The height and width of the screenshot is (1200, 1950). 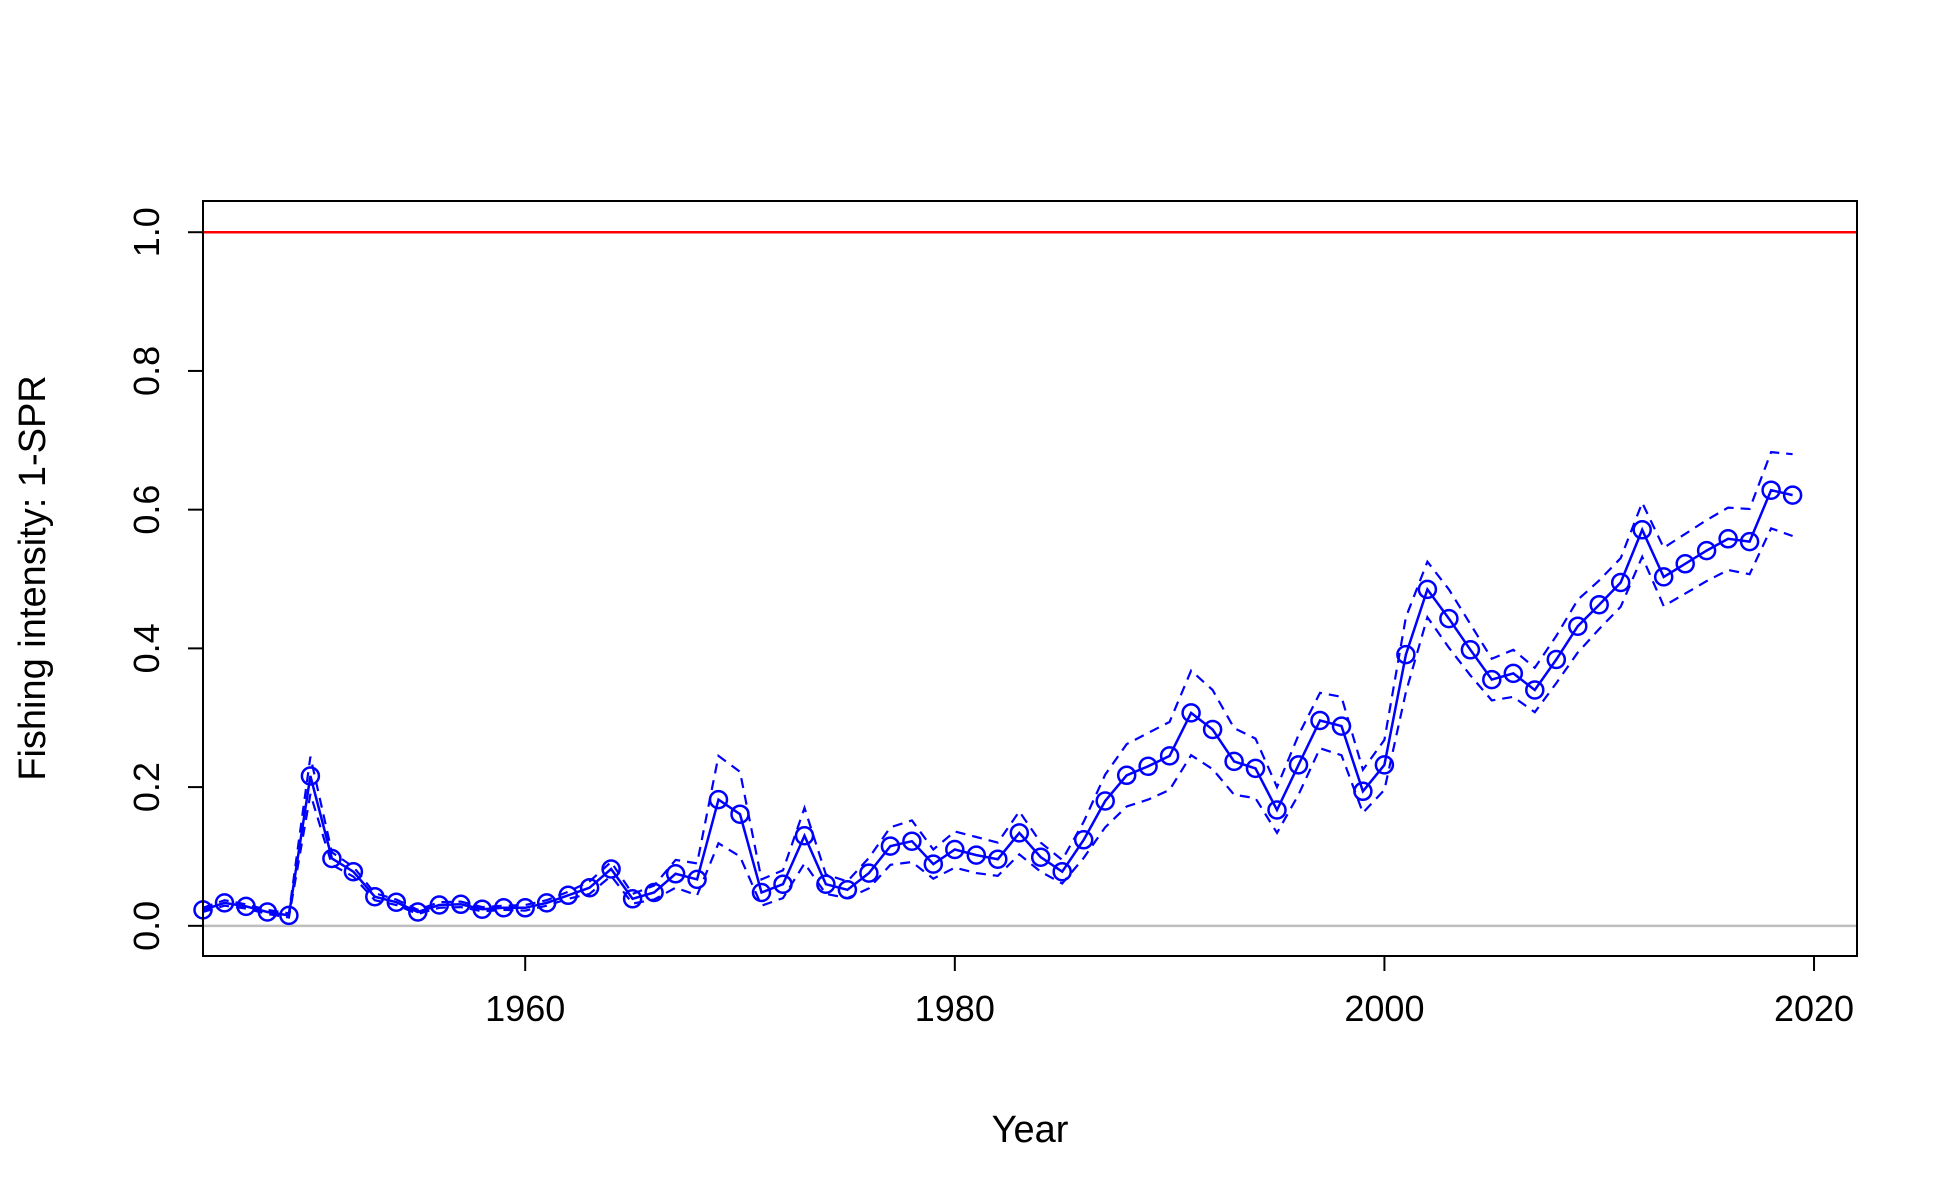 I want to click on y-axis: 0.0 0.2 0.4 0.6 0.8 1.0, so click(x=165, y=579).